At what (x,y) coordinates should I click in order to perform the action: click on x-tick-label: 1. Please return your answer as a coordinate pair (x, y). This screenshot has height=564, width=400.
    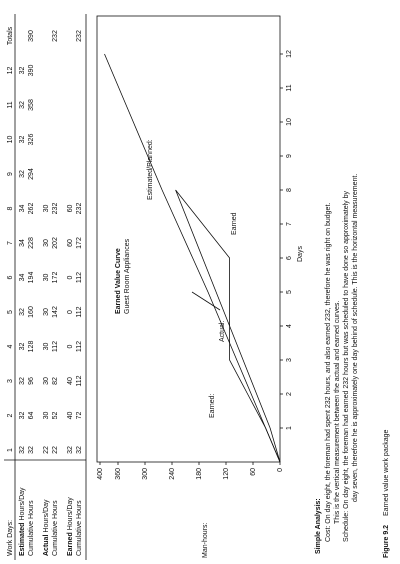
    Looking at the image, I should click on (289, 428).